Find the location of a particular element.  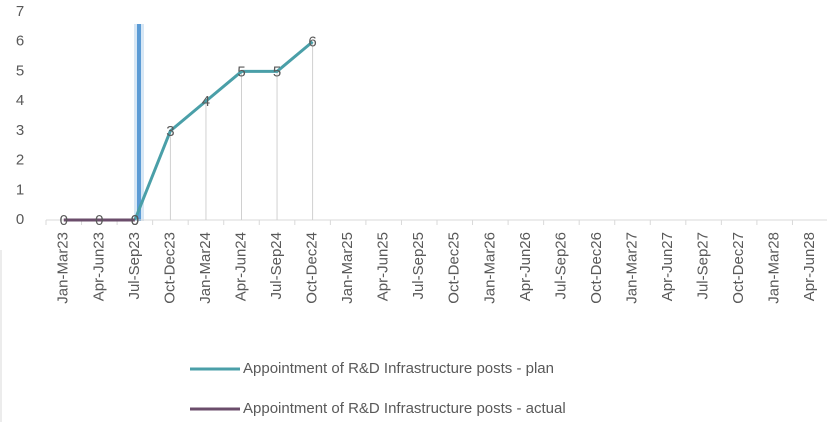

x-tick-label: Oct-Dec27 is located at coordinates (738, 268).